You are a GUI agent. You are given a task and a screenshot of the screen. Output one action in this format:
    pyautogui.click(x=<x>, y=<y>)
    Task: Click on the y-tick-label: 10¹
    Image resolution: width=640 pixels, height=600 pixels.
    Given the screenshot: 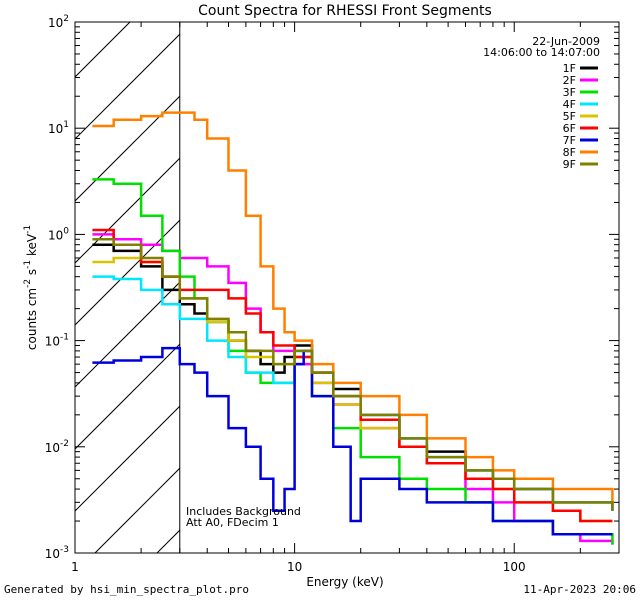 What is the action you would take?
    pyautogui.click(x=58, y=128)
    